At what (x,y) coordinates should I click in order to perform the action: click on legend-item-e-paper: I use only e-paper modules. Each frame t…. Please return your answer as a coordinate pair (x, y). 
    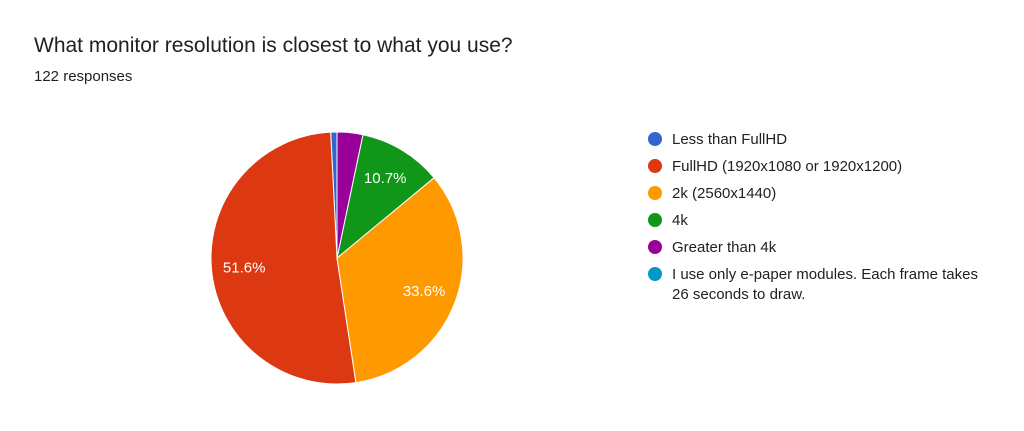
    Looking at the image, I should click on (828, 285).